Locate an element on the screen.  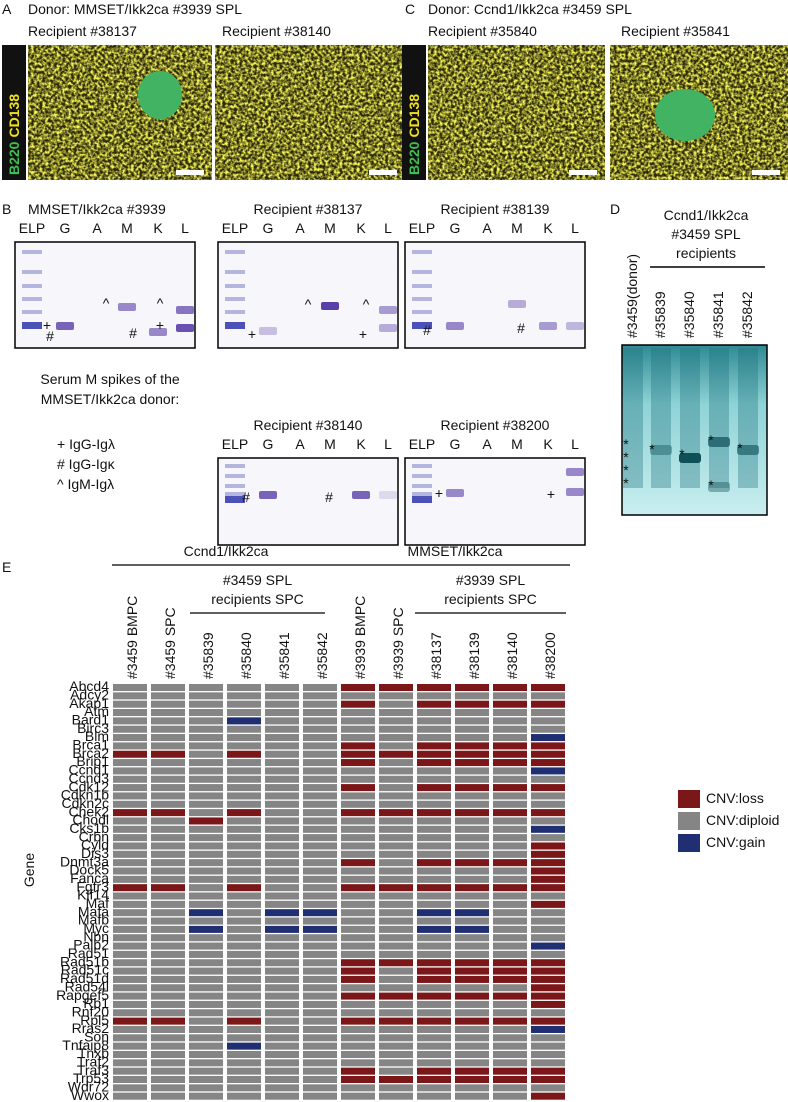
legend-label: CNV:diploid is located at coordinates (742, 820).